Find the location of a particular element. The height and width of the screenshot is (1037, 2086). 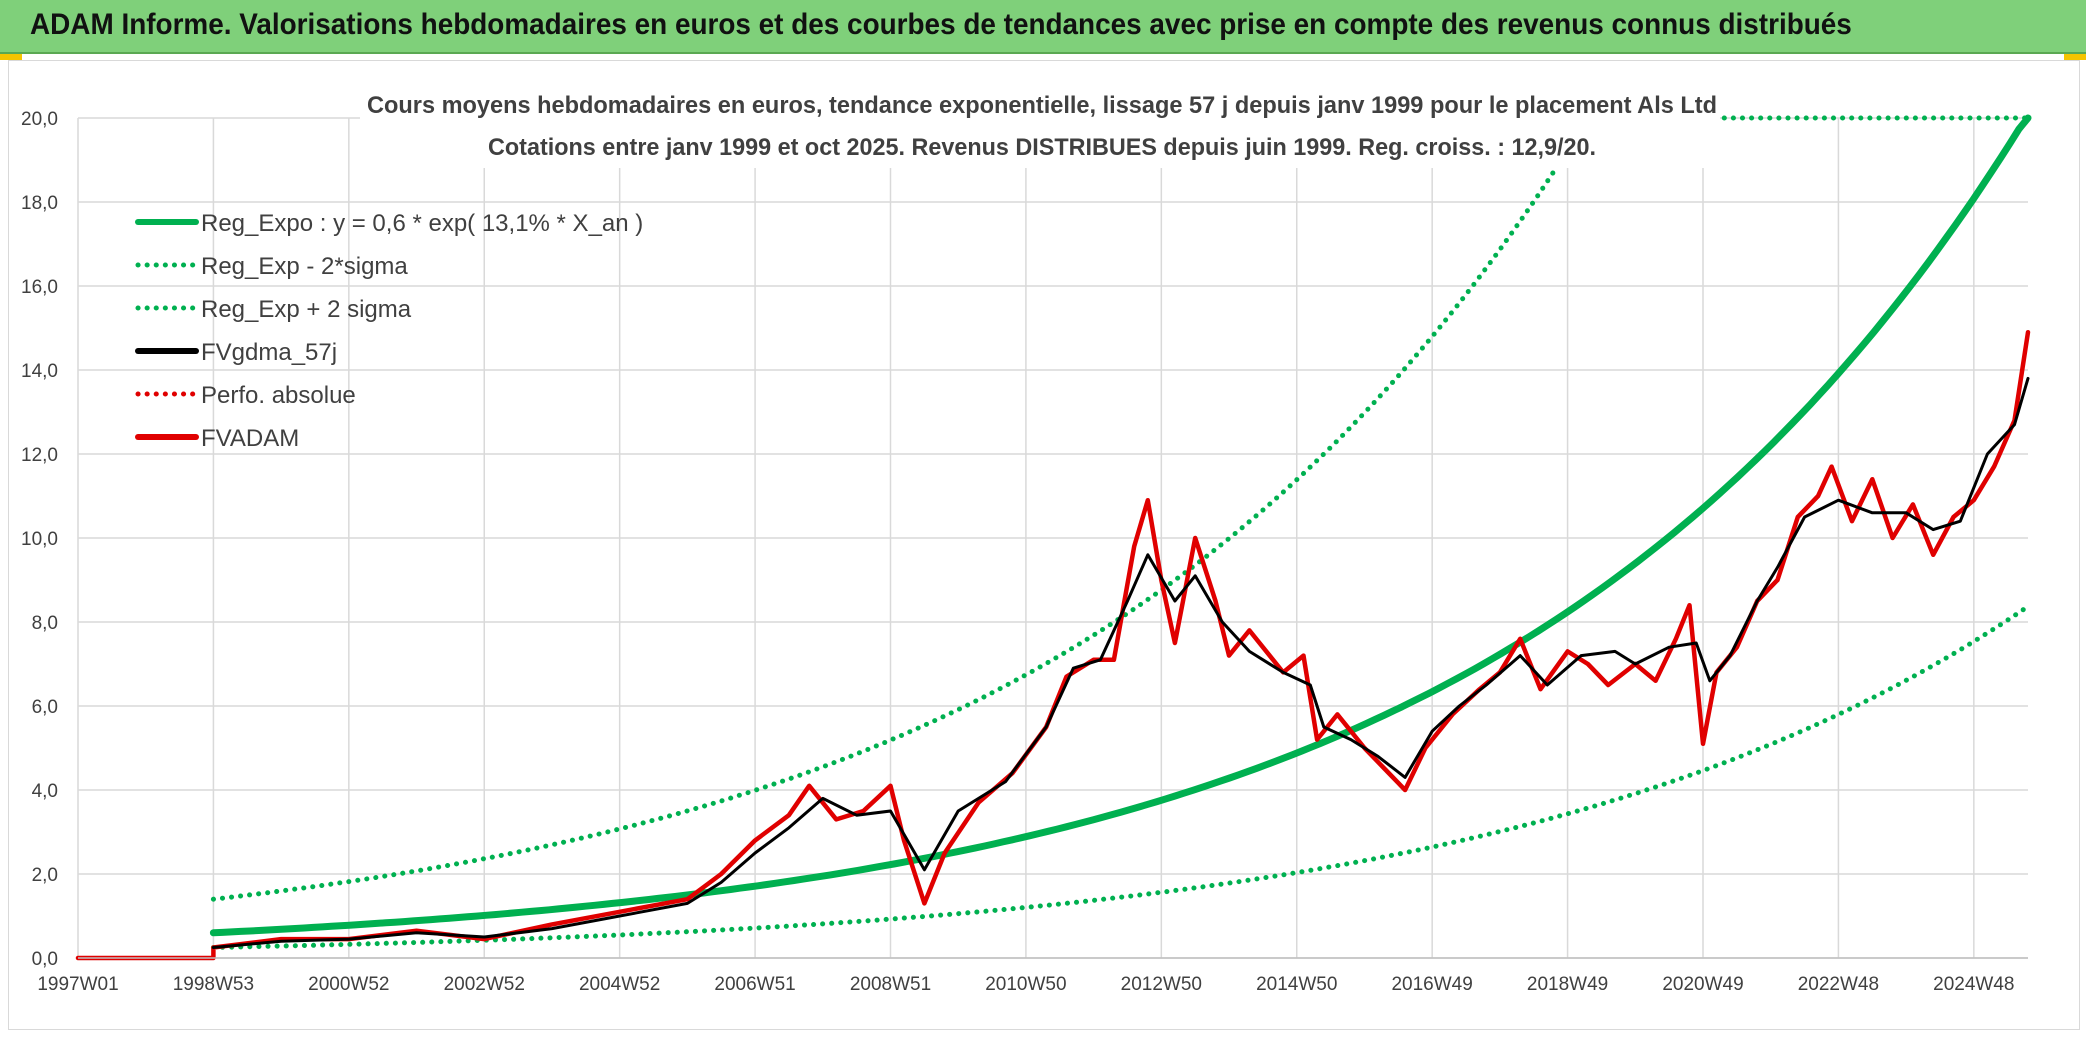

corner-mark-right is located at coordinates (2075, 57).